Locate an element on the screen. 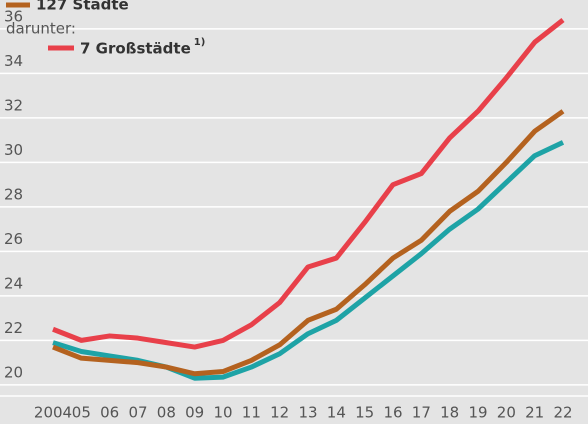 This screenshot has height=424, width=588. y-tick-label: 28 is located at coordinates (13, 194).